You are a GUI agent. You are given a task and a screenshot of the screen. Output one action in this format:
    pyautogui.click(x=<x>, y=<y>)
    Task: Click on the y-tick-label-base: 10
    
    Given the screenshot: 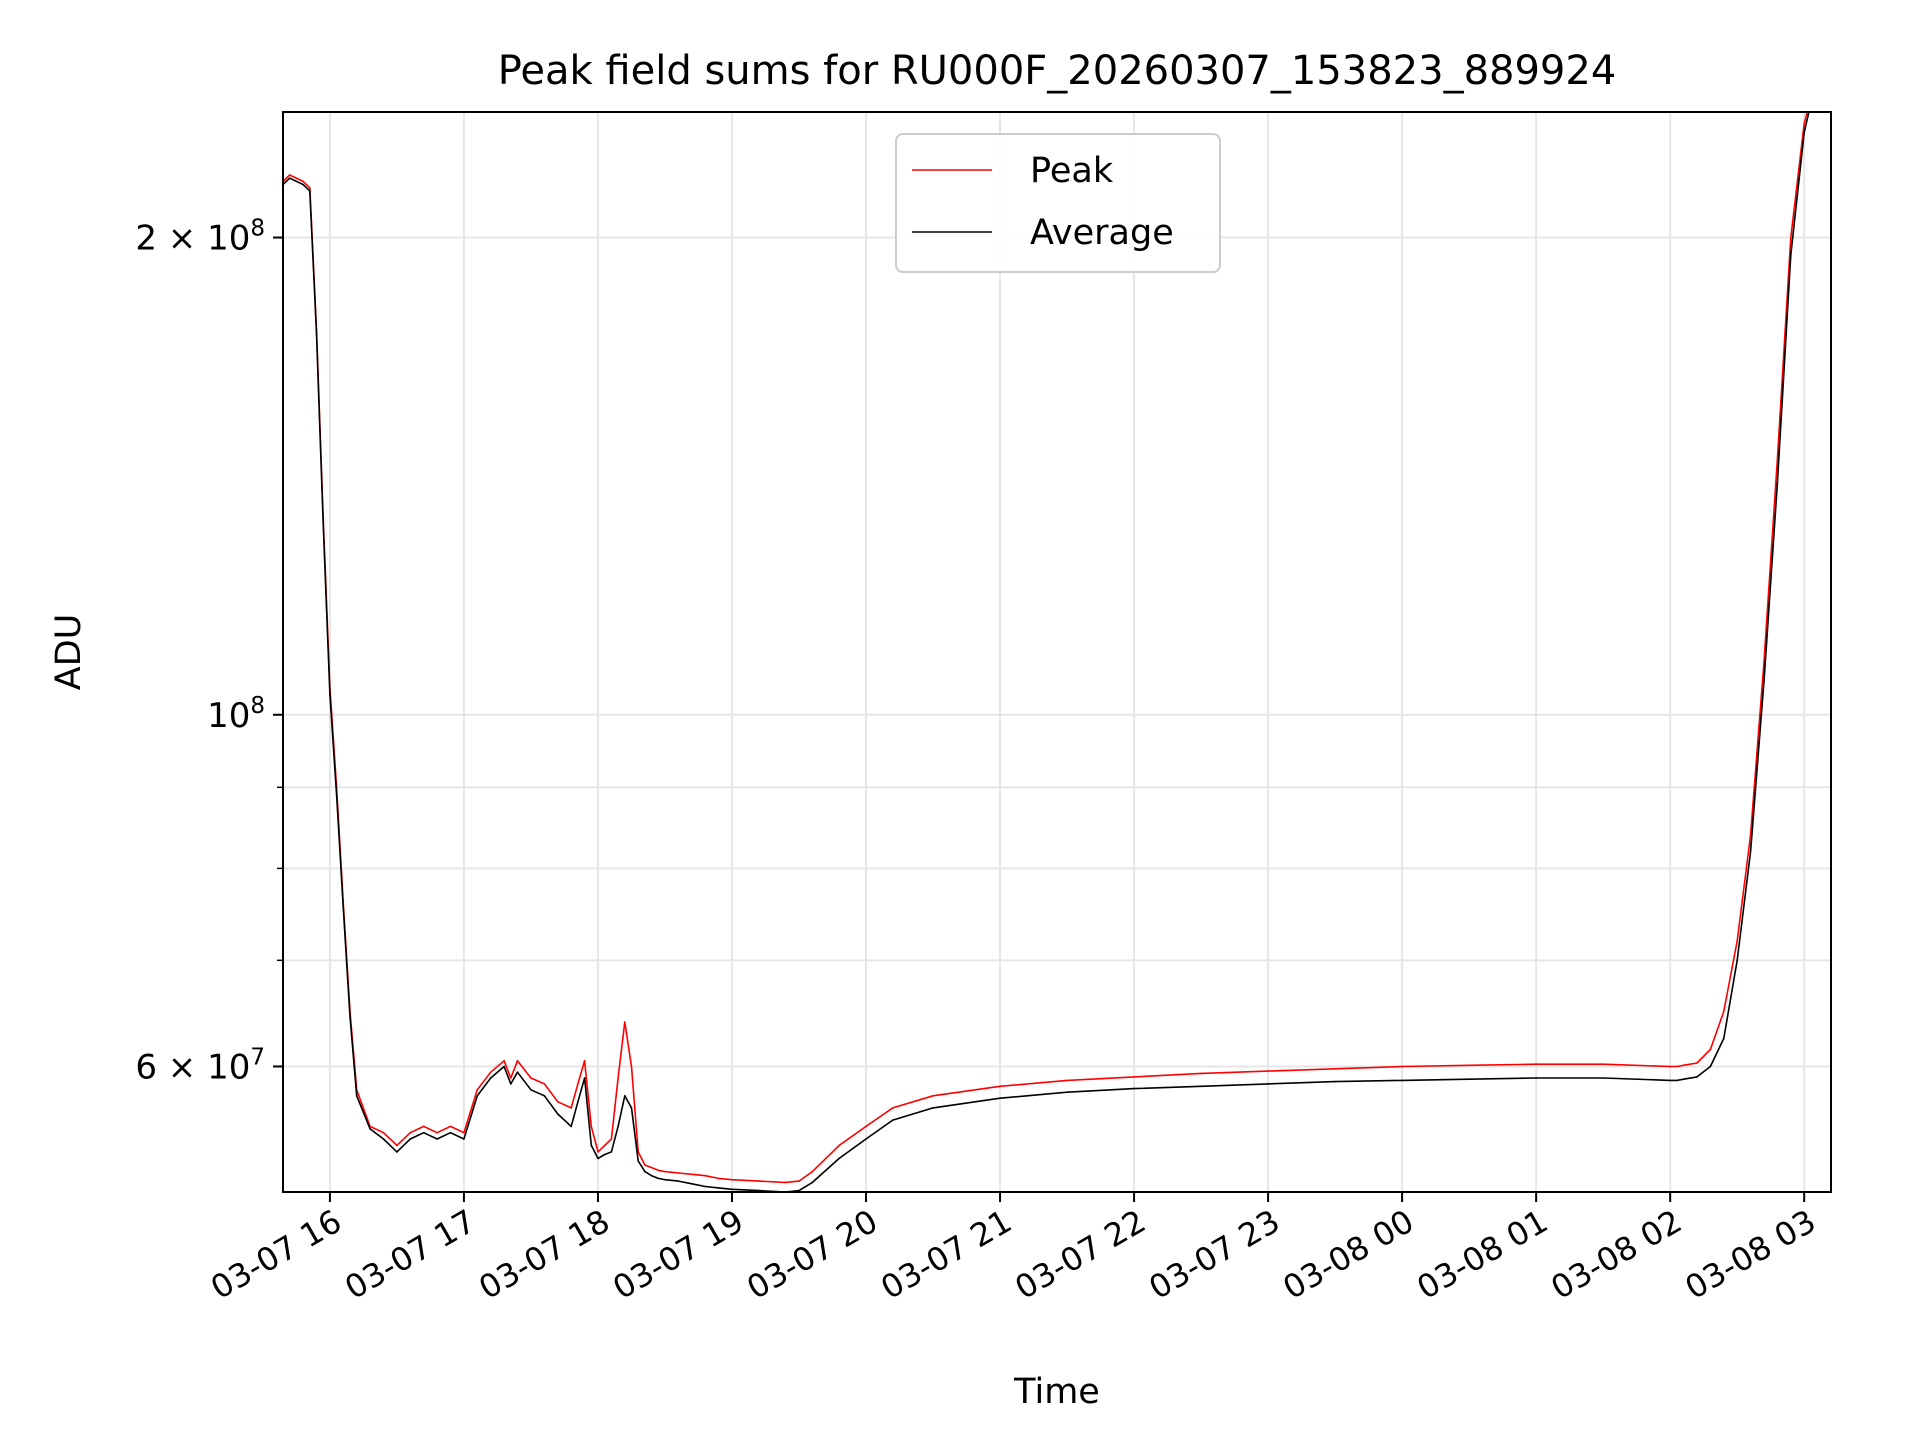 What is the action you would take?
    pyautogui.click(x=228, y=716)
    